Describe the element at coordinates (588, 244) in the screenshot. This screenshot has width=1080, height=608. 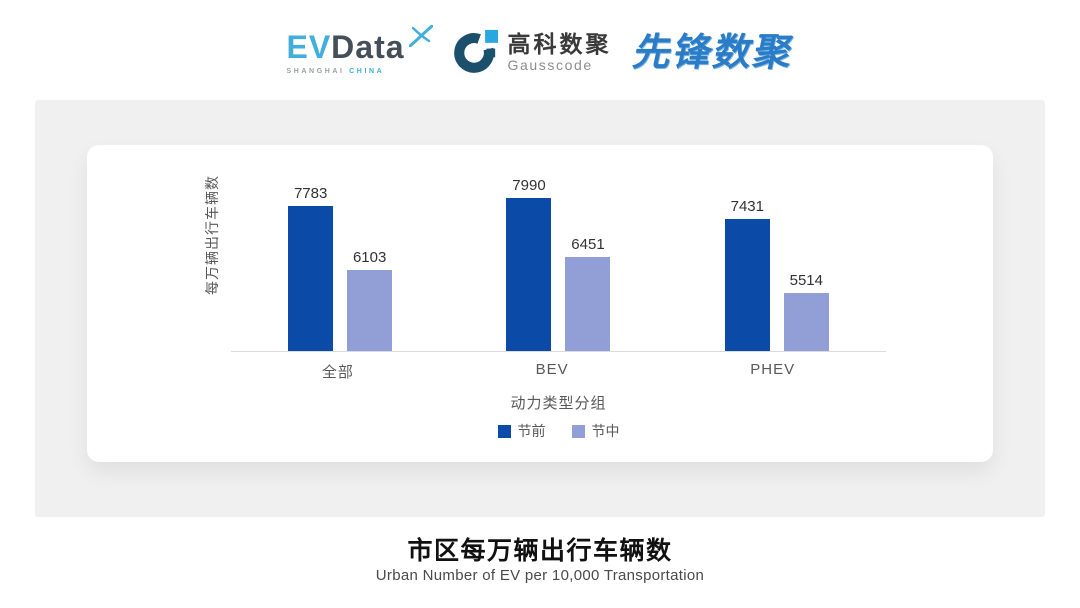
I see `bar-value-label: 6451` at that location.